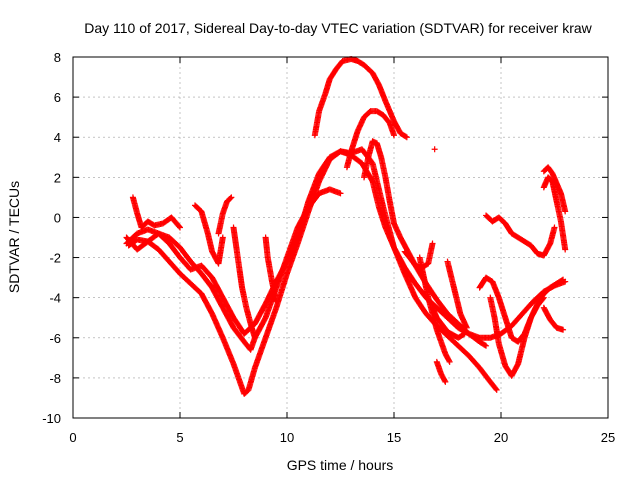  I want to click on data-point-sat-p, so click(434, 149).